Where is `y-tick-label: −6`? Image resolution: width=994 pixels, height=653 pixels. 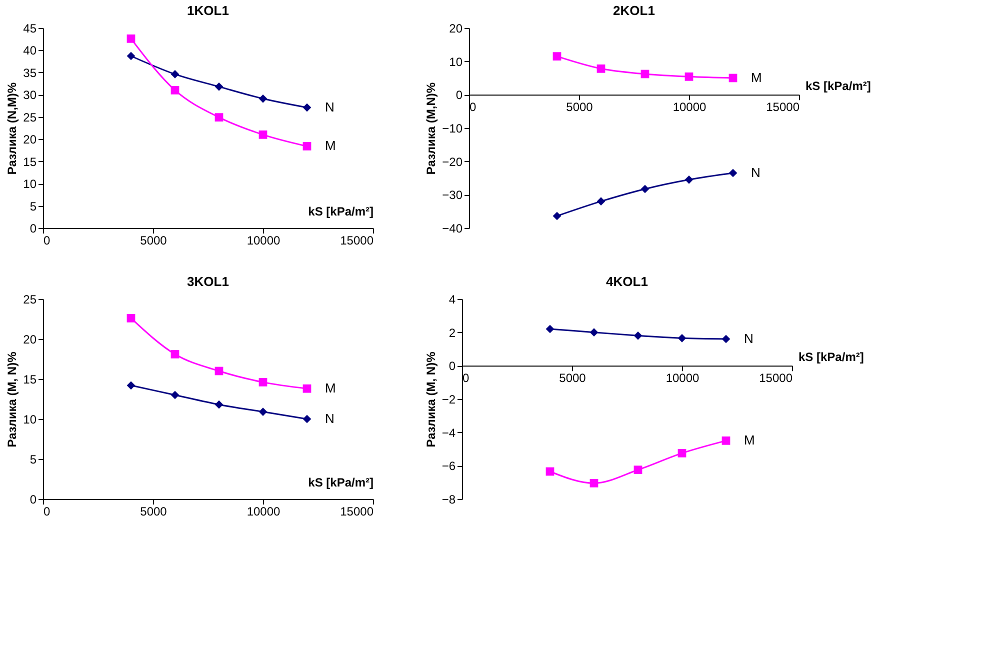
y-tick-label: −6 is located at coordinates (449, 466).